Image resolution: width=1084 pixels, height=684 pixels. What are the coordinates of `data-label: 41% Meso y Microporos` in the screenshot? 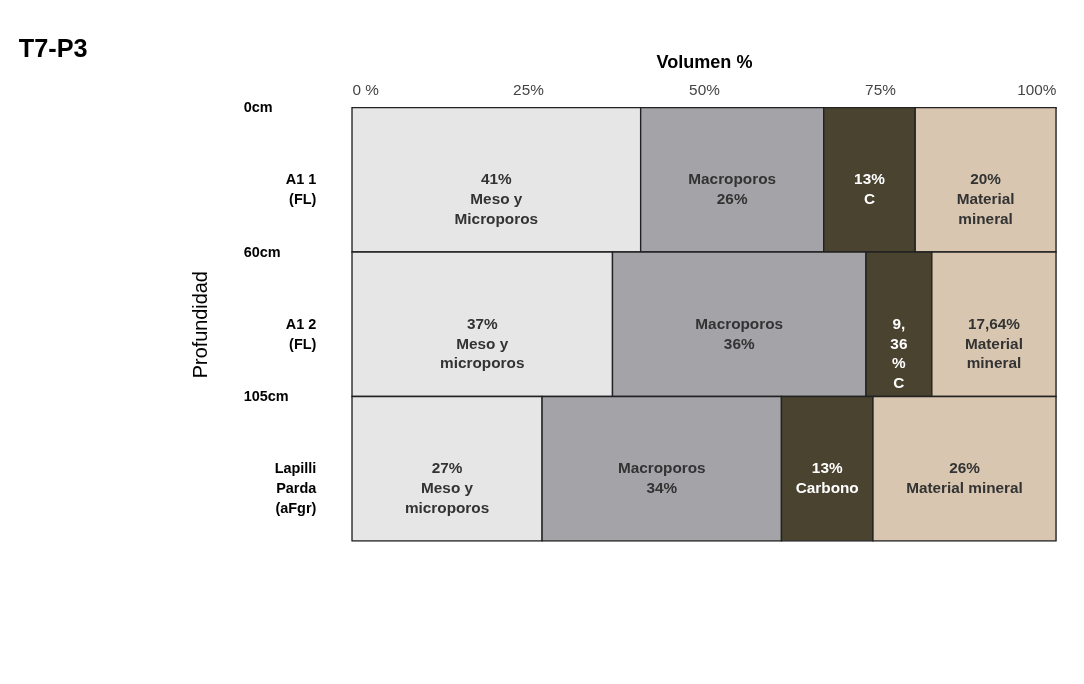 It's located at (496, 199).